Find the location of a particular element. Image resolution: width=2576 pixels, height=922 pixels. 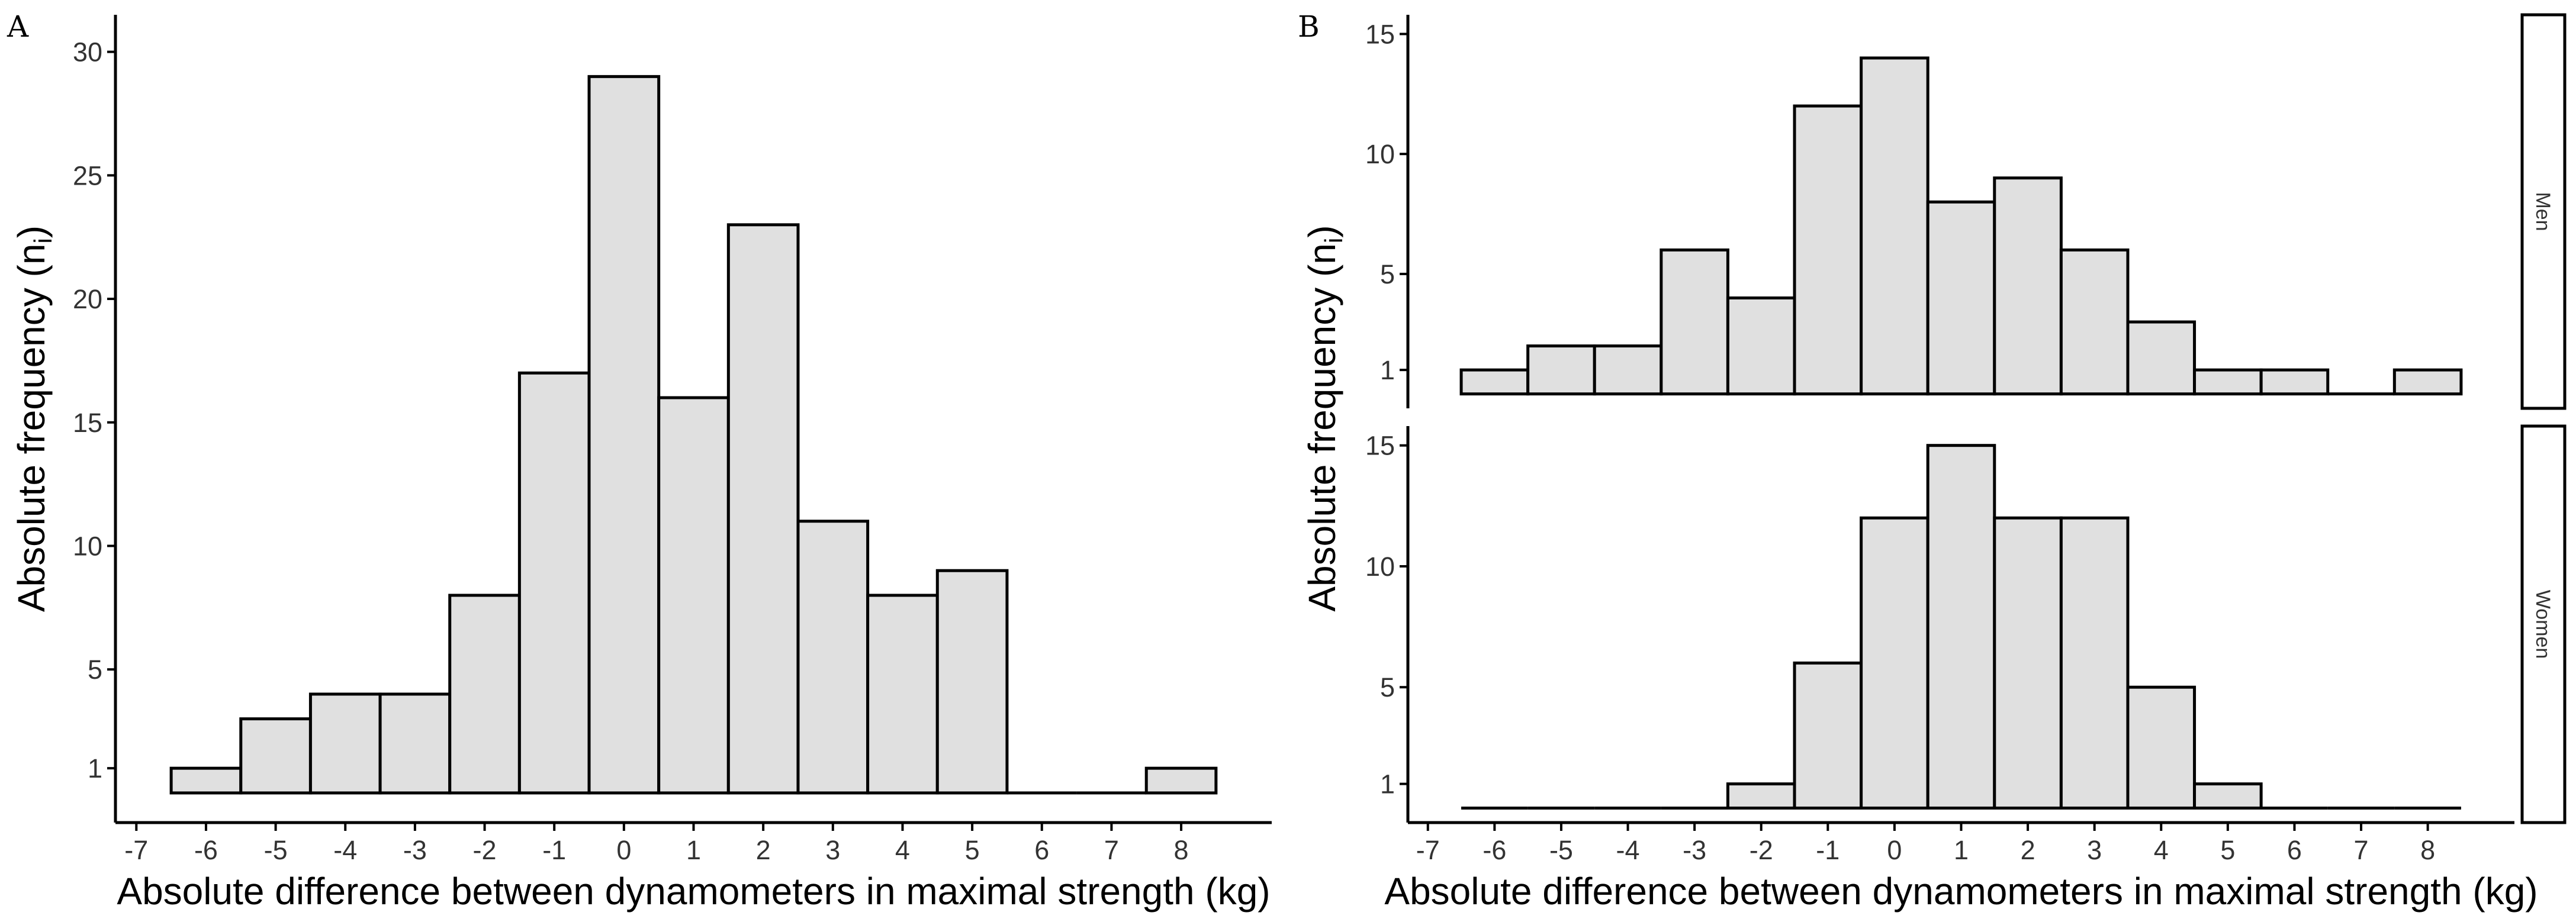

panel-a-label: A is located at coordinates (18, 26).